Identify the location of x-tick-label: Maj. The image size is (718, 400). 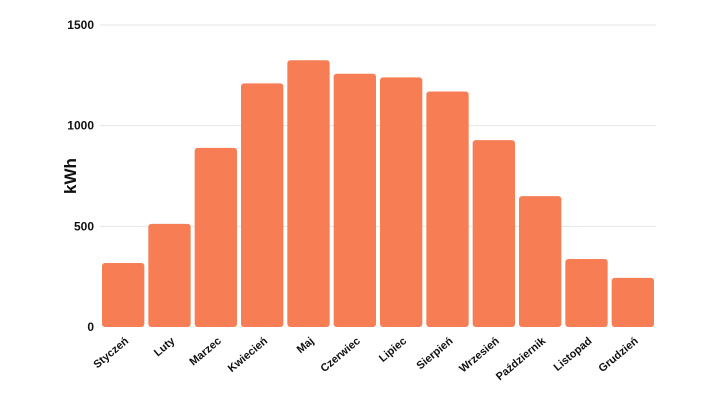
(306, 345).